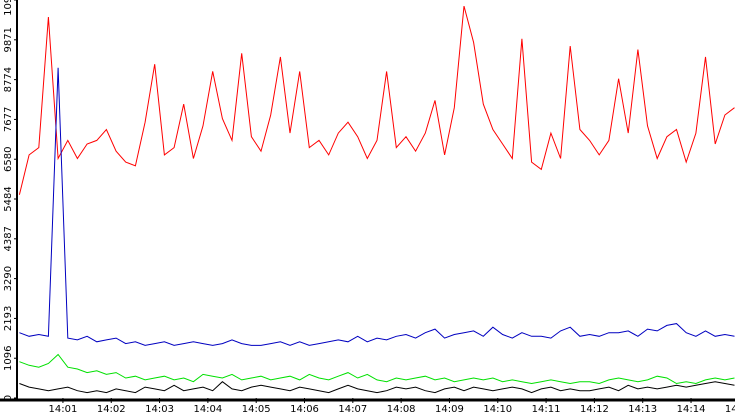 This screenshot has width=735, height=415. What do you see at coordinates (8, 8) in the screenshot?
I see `y-tick-label: 10968` at bounding box center [8, 8].